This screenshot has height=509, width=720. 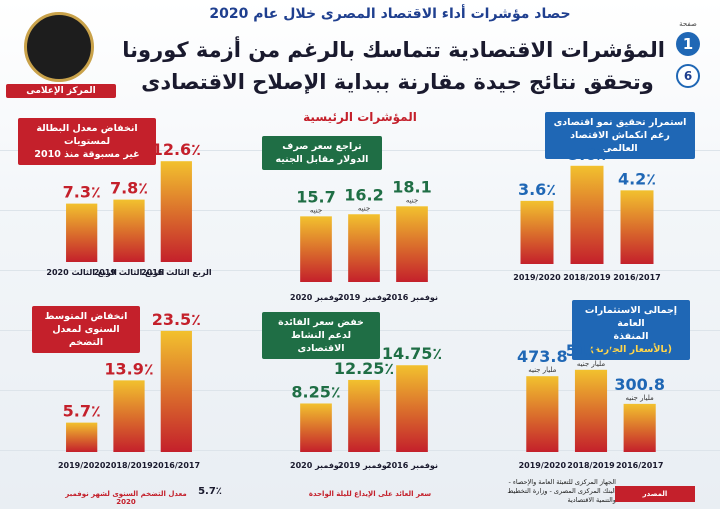 I want to click on dollar-label-line-1: تراجع سعر صرف, so click(x=322, y=146).